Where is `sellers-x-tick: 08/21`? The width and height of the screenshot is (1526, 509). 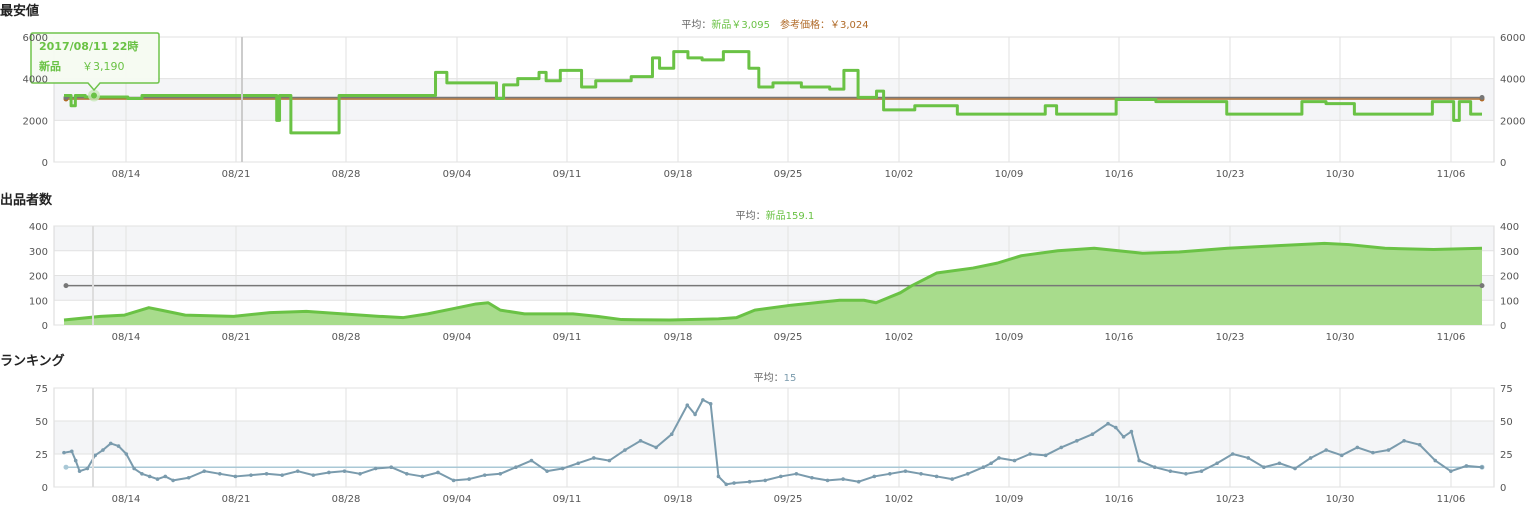 sellers-x-tick: 08/21 is located at coordinates (236, 337).